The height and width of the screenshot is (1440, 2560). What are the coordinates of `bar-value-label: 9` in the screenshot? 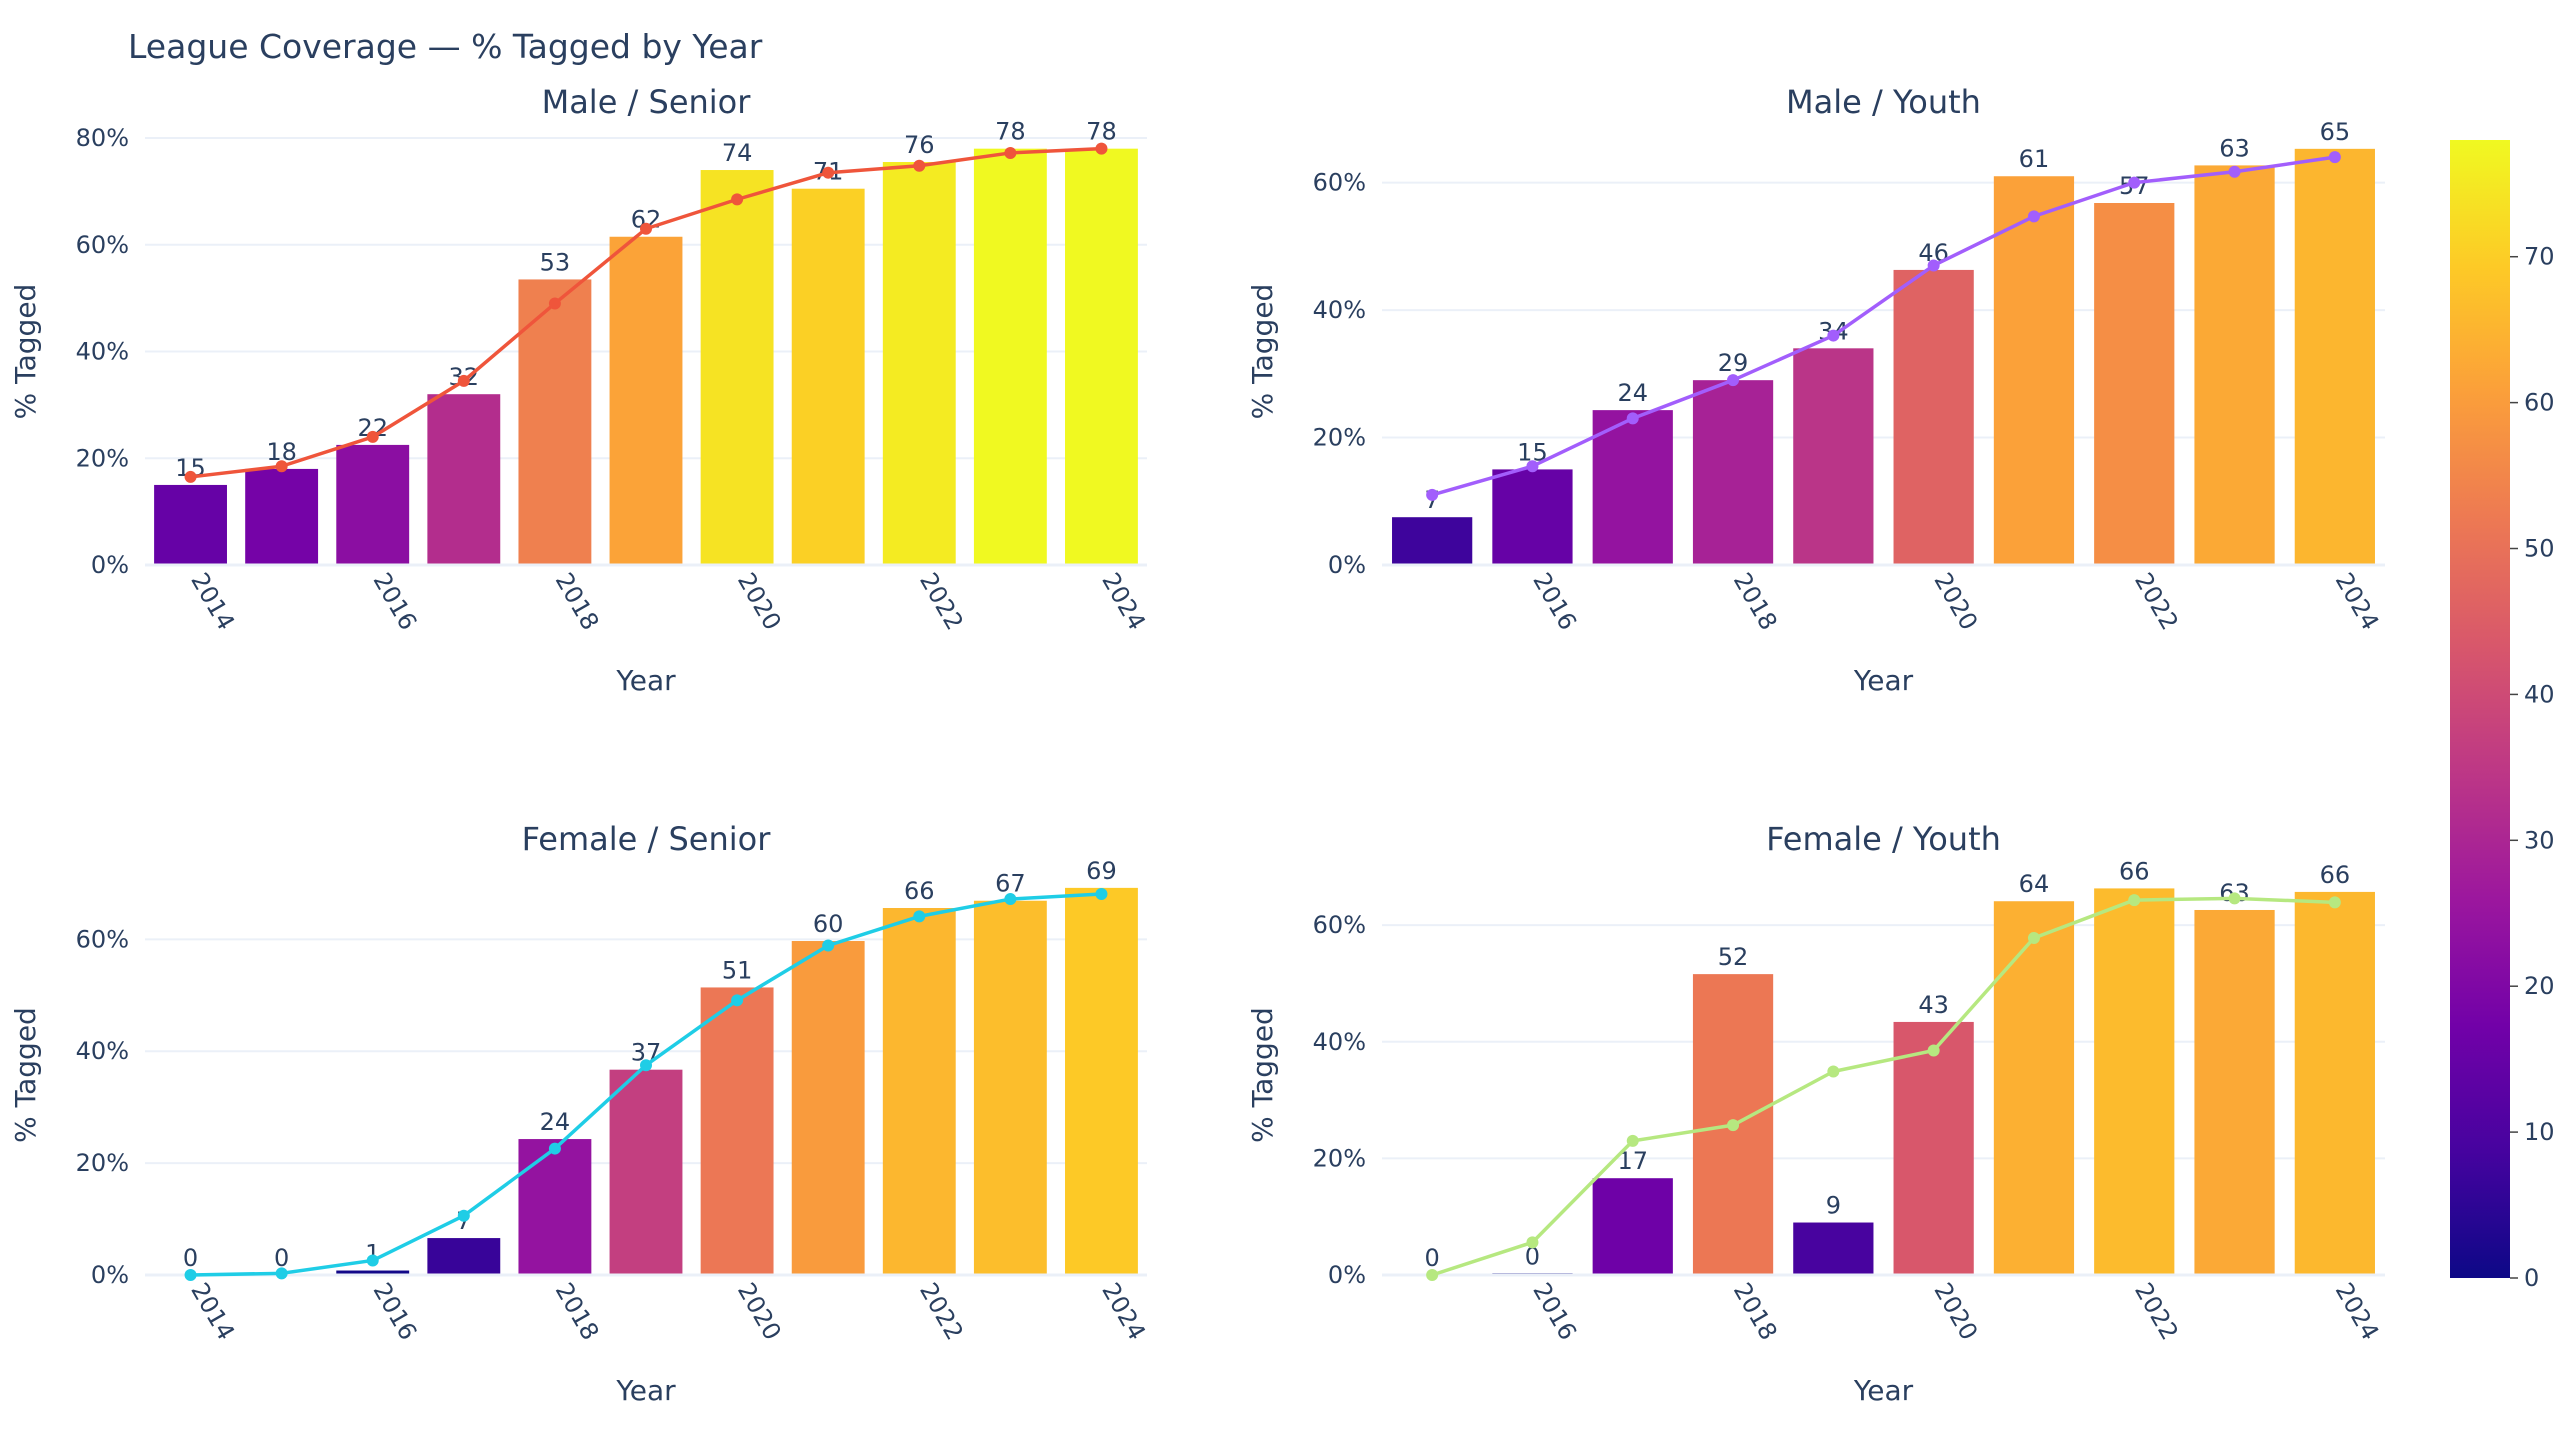 It's located at (1833, 1206).